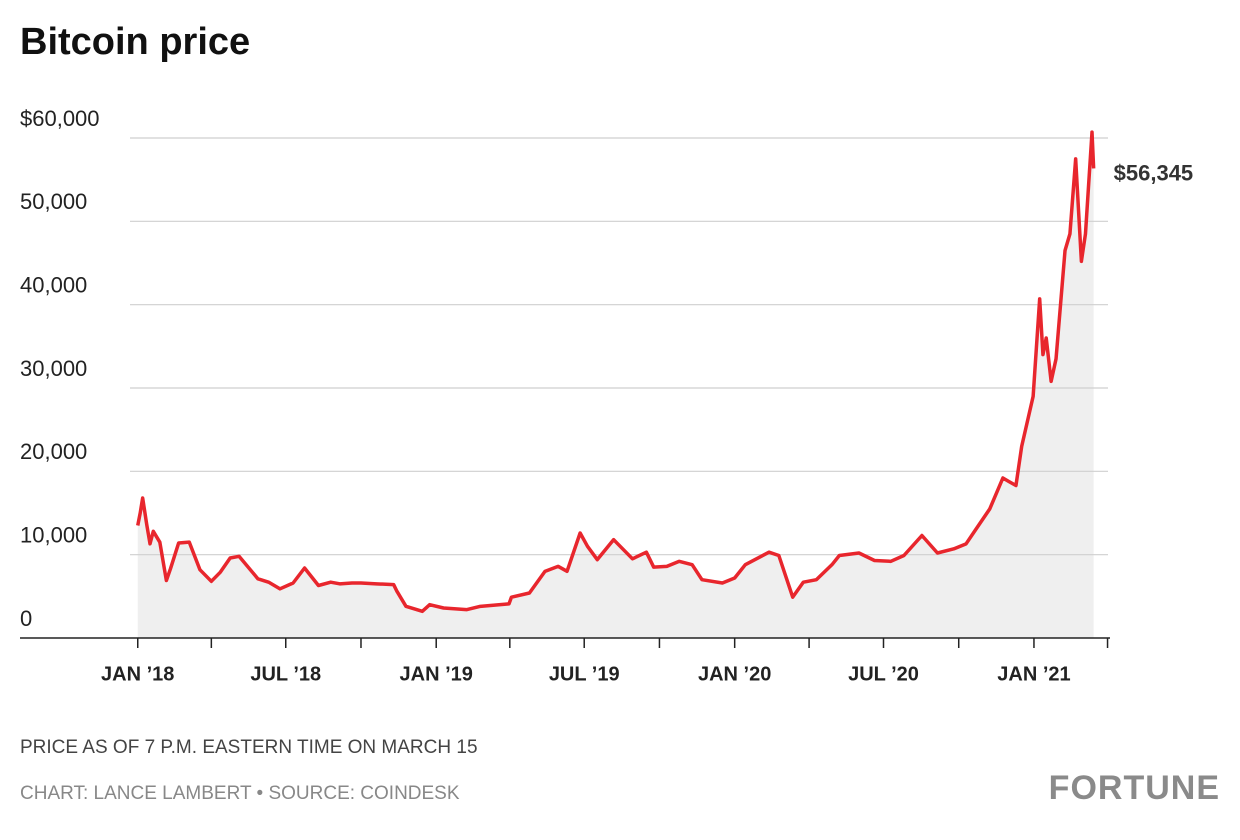 This screenshot has width=1240, height=840. I want to click on x-tick-label: JUL ’20, so click(883, 674).